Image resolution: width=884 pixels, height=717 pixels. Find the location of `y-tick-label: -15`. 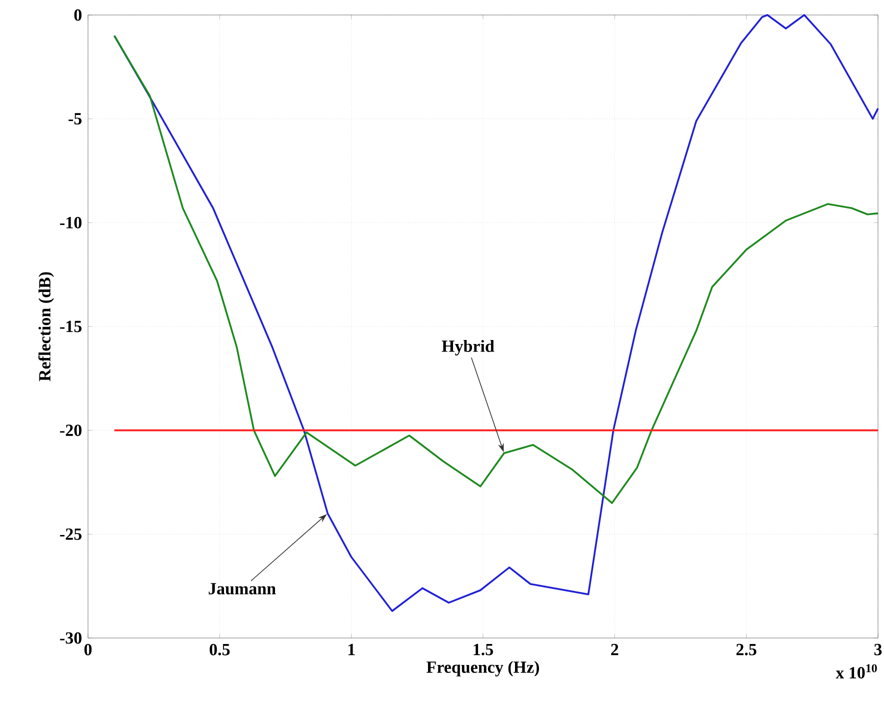

y-tick-label: -15 is located at coordinates (71, 326).